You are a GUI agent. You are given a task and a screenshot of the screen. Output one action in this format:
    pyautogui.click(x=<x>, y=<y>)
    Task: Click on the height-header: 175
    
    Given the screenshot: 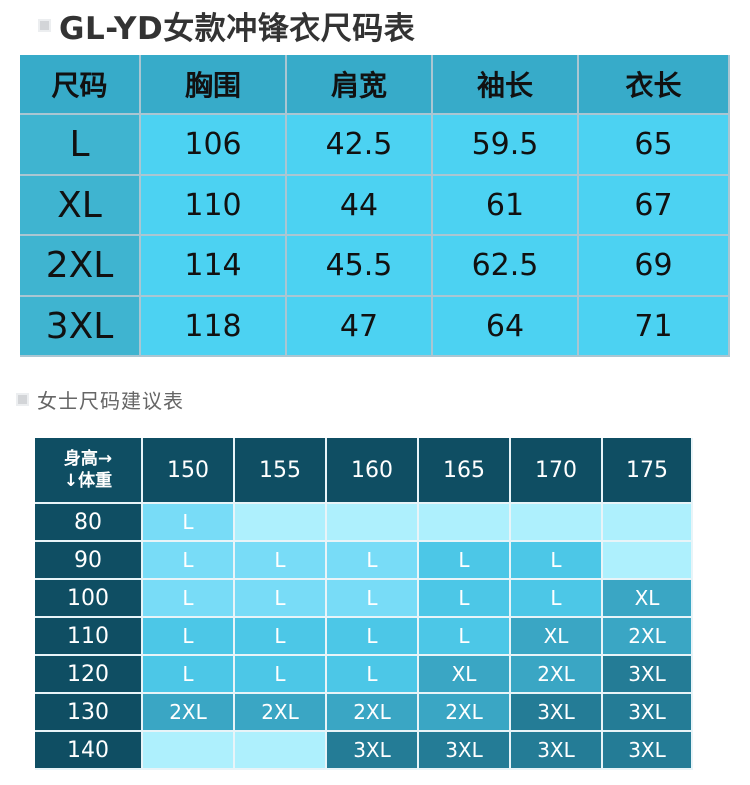 What is the action you would take?
    pyautogui.click(x=648, y=471)
    